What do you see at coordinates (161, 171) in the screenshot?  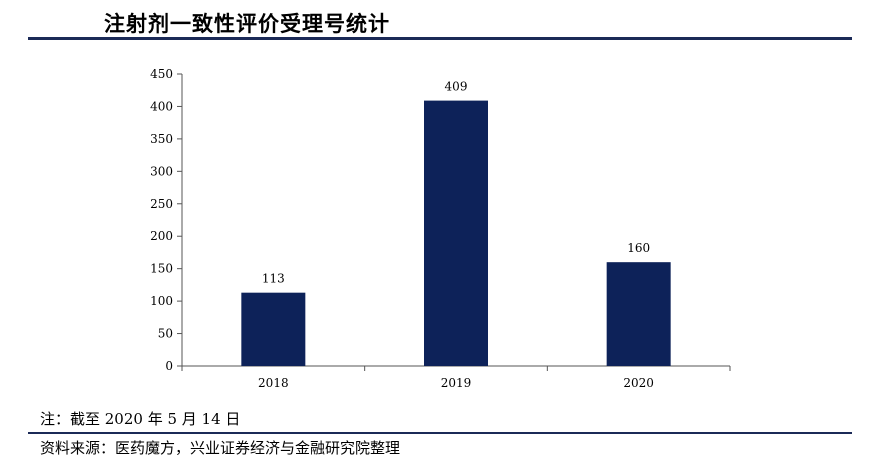 I see `y-tick-label: 300` at bounding box center [161, 171].